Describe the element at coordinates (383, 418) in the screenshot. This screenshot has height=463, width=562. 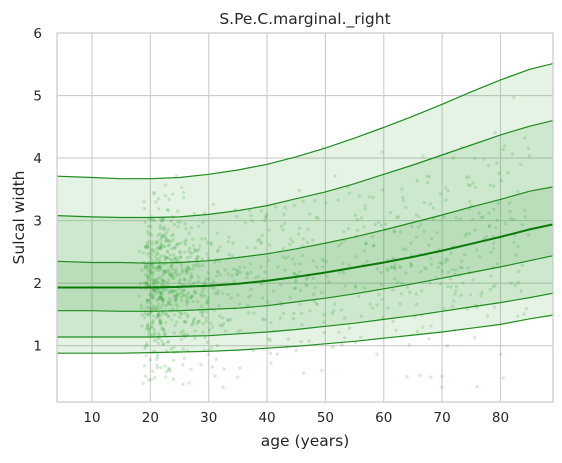
I see `x-tick-label: 60` at that location.